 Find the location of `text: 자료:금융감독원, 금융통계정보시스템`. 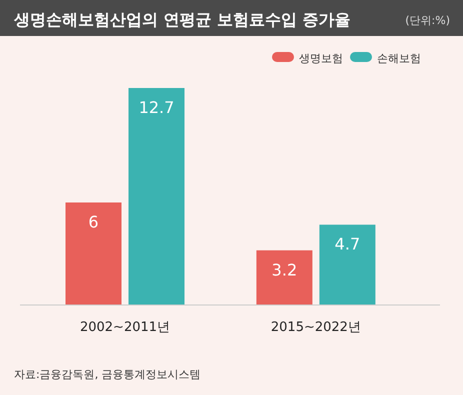

text: 자료:금융감독원, 금융통계정보시스템 is located at coordinates (107, 374).